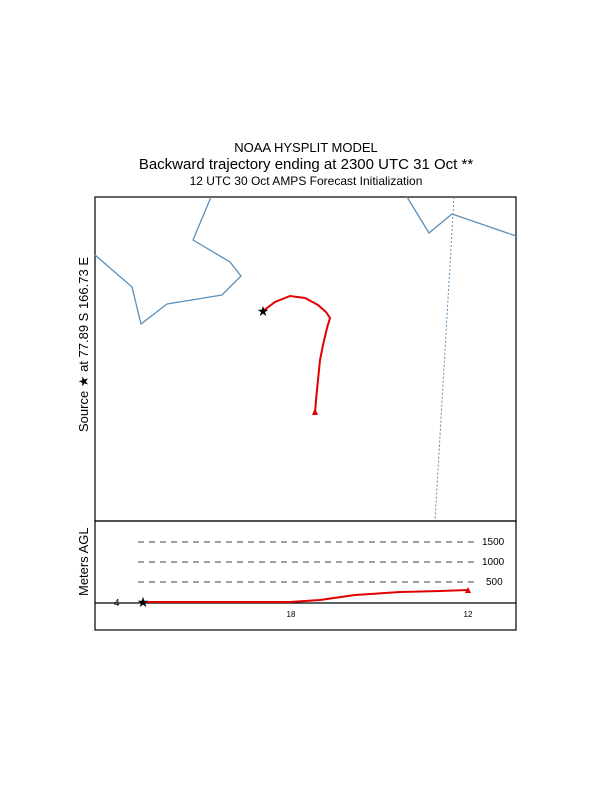 This screenshot has height=792, width=612. Describe the element at coordinates (493, 542) in the screenshot. I see `level-label-1500: 1500` at that location.